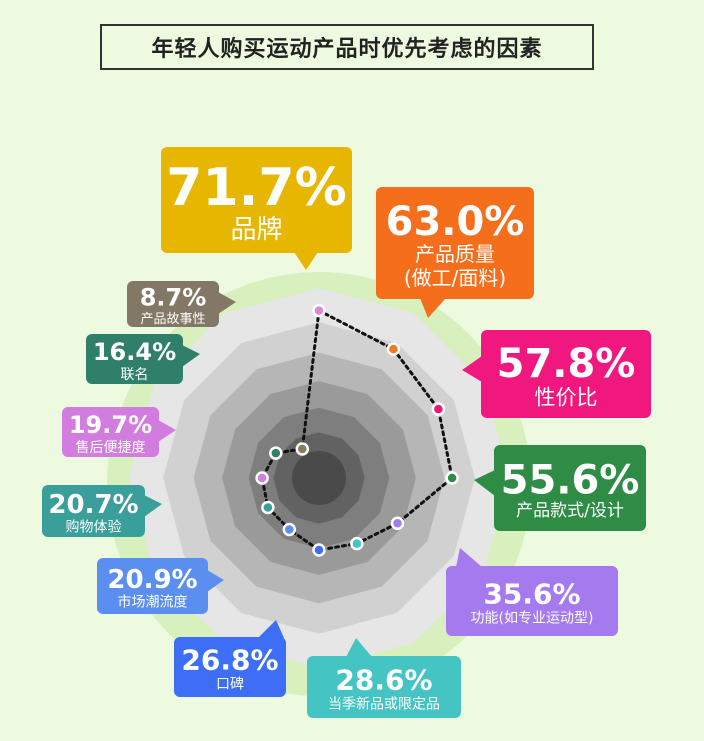 The width and height of the screenshot is (704, 741). Describe the element at coordinates (152, 580) in the screenshot. I see `callout-value: 20.9%` at that location.